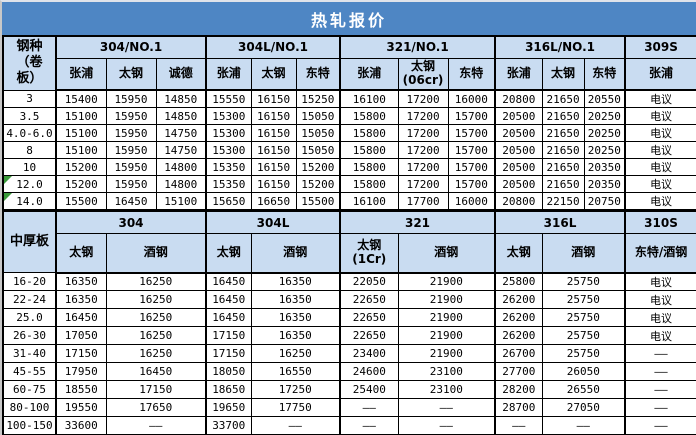 This screenshot has width=696, height=435. I want to click on price-cell: 14800, so click(181, 167).